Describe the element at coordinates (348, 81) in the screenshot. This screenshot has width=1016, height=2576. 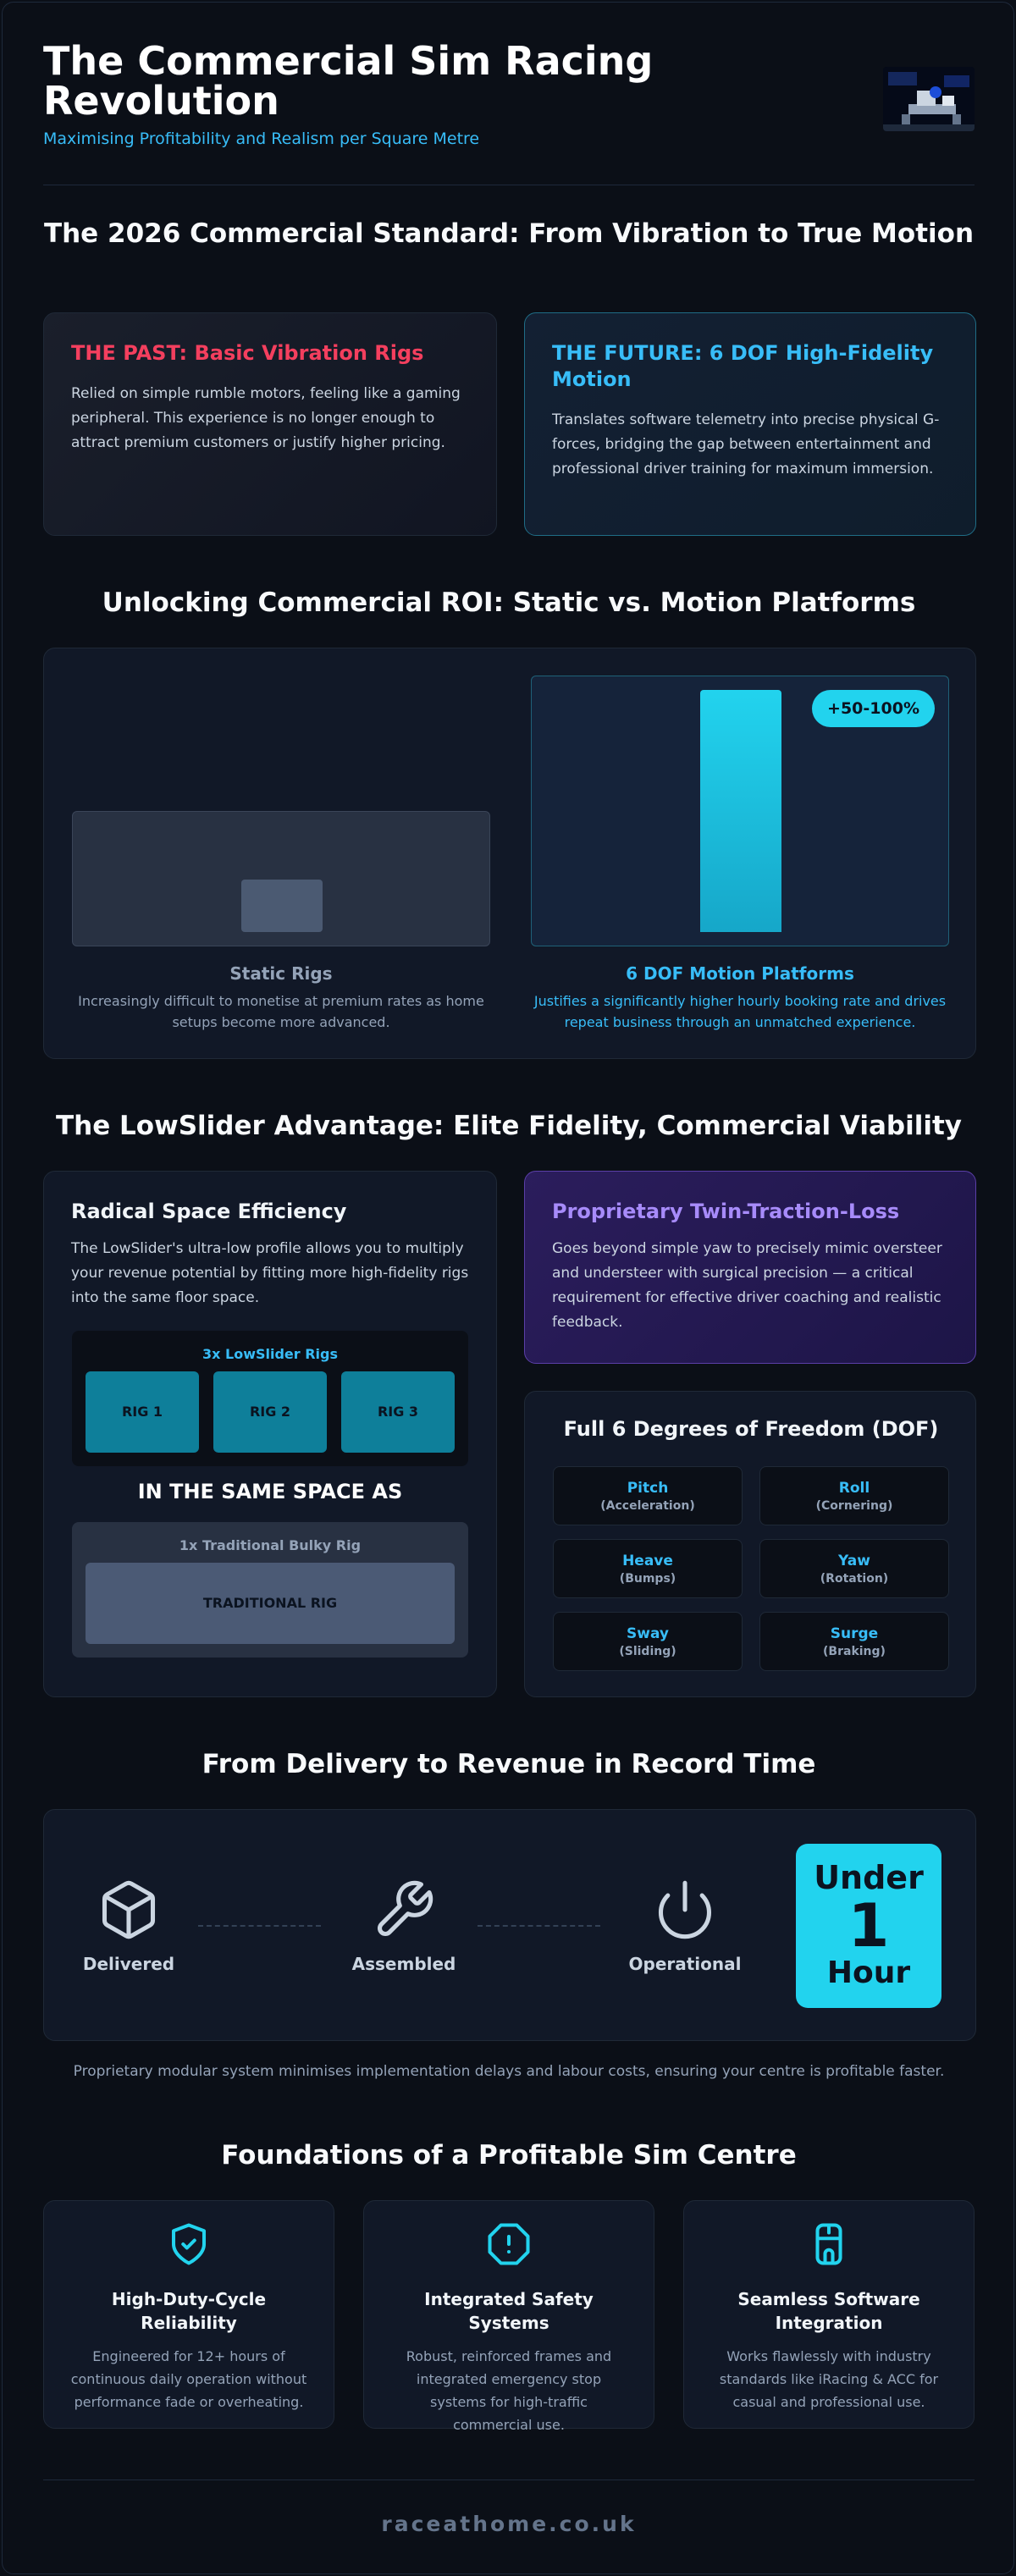
I see `page-title: The Commercial Sim Racing Revolution` at that location.